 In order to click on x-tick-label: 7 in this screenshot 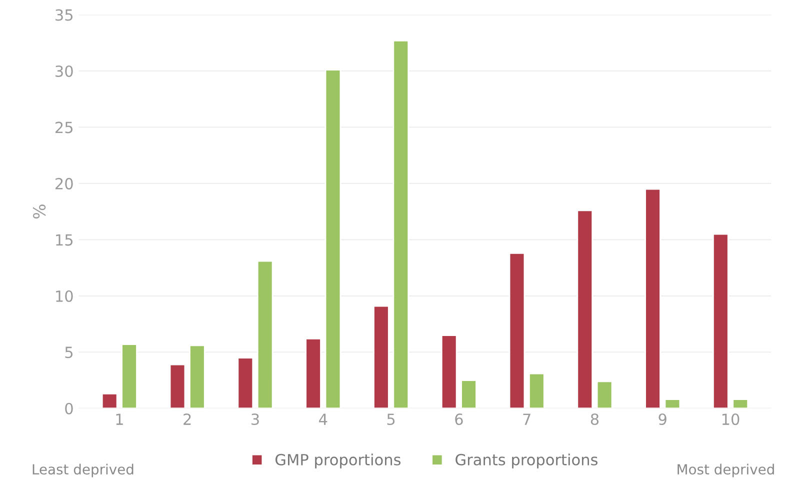, I will do `click(526, 419)`.